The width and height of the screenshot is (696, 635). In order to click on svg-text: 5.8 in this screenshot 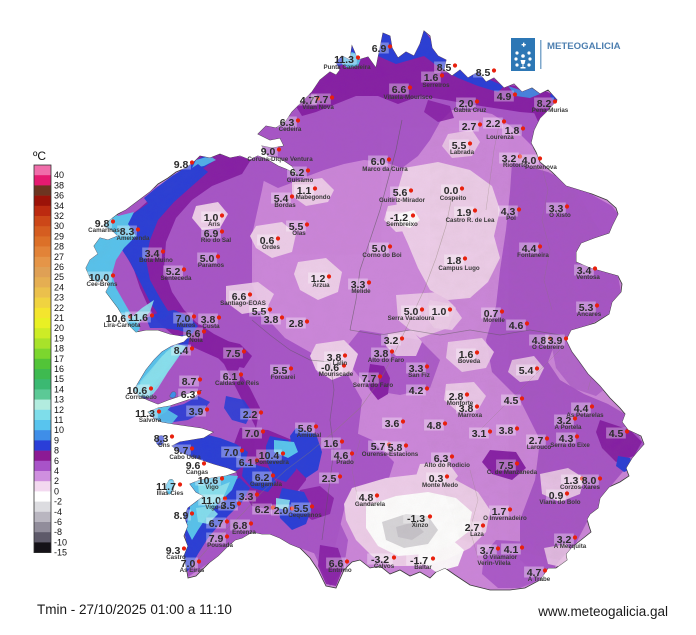, I will do `click(395, 448)`.